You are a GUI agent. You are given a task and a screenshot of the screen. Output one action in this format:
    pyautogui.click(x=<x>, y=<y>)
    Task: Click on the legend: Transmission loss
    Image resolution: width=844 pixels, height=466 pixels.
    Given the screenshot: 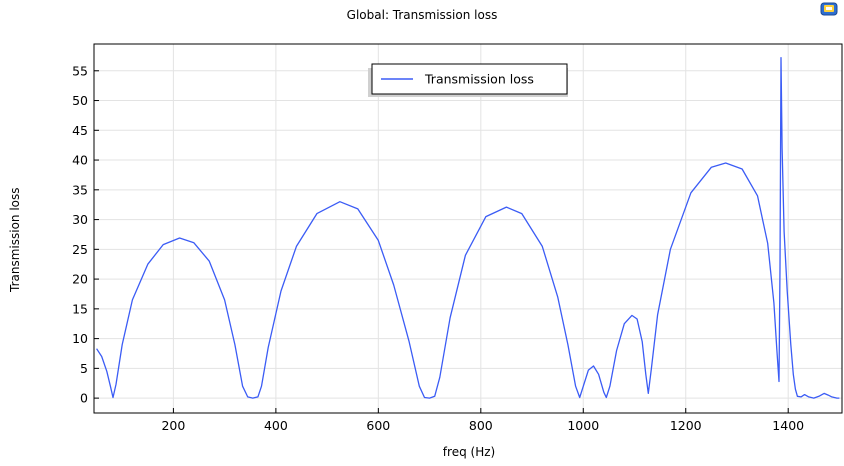 What is the action you would take?
    pyautogui.click(x=468, y=80)
    